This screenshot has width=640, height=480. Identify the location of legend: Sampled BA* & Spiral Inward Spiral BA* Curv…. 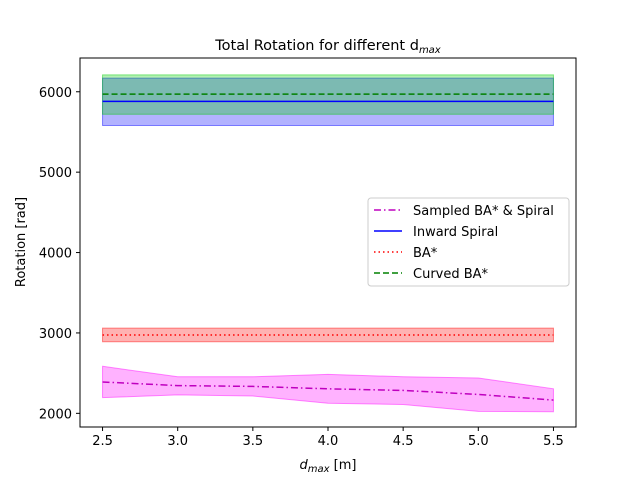
(468, 242).